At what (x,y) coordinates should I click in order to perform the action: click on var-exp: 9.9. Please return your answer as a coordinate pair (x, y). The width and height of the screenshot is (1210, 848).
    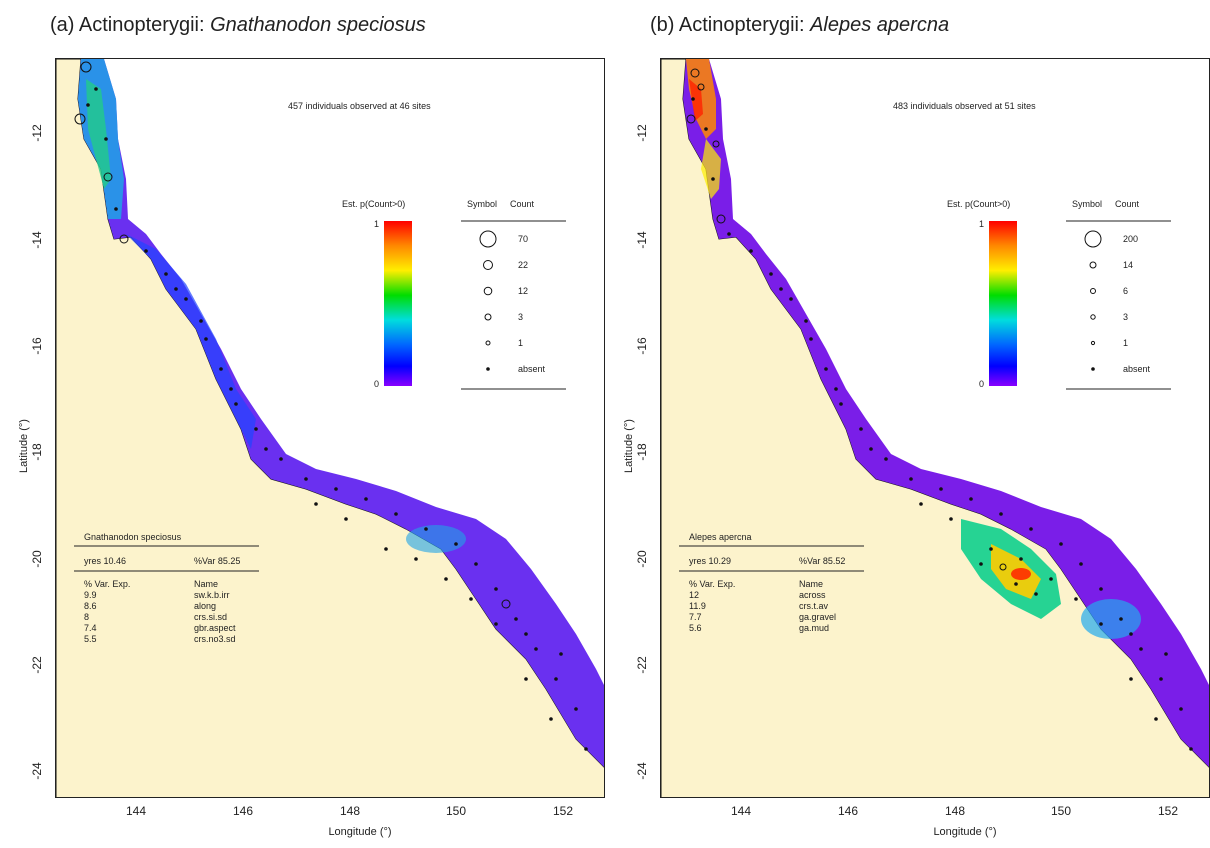
    Looking at the image, I should click on (90, 595).